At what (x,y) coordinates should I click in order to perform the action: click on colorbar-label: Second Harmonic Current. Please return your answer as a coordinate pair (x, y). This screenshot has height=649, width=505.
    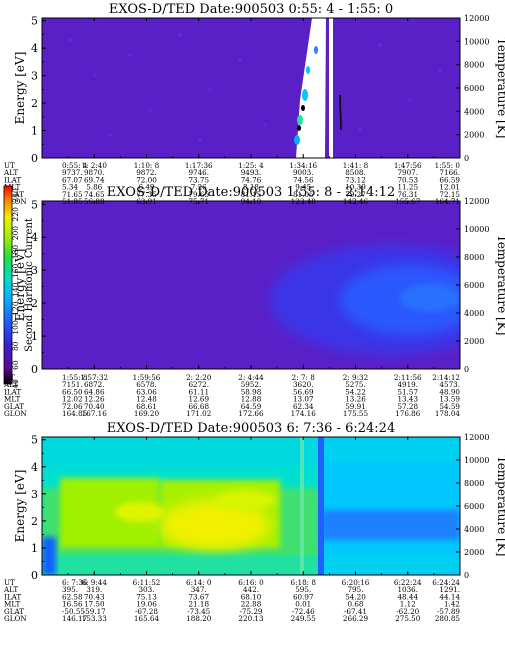
    Looking at the image, I should click on (29, 285).